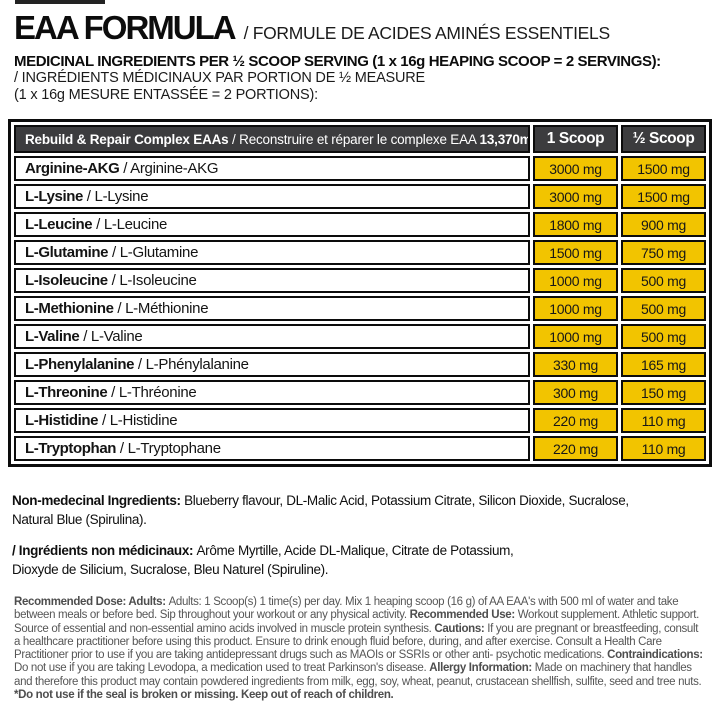  I want to click on ingredient-name-en: L-Histidine, so click(62, 420).